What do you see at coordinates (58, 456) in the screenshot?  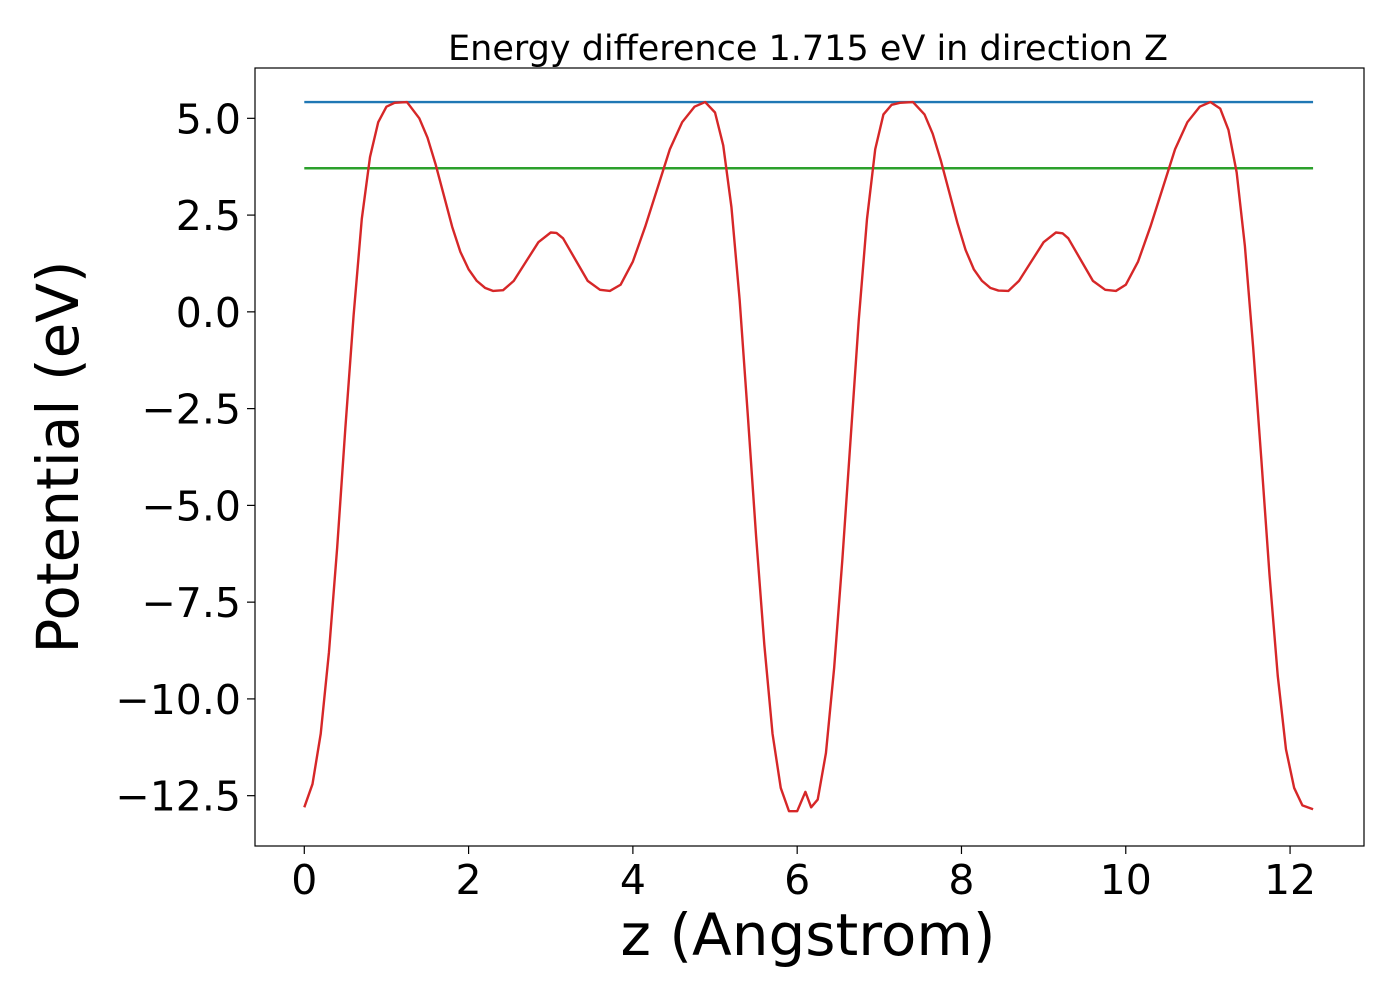 I see `y-axis-label: Potential (eV)` at bounding box center [58, 456].